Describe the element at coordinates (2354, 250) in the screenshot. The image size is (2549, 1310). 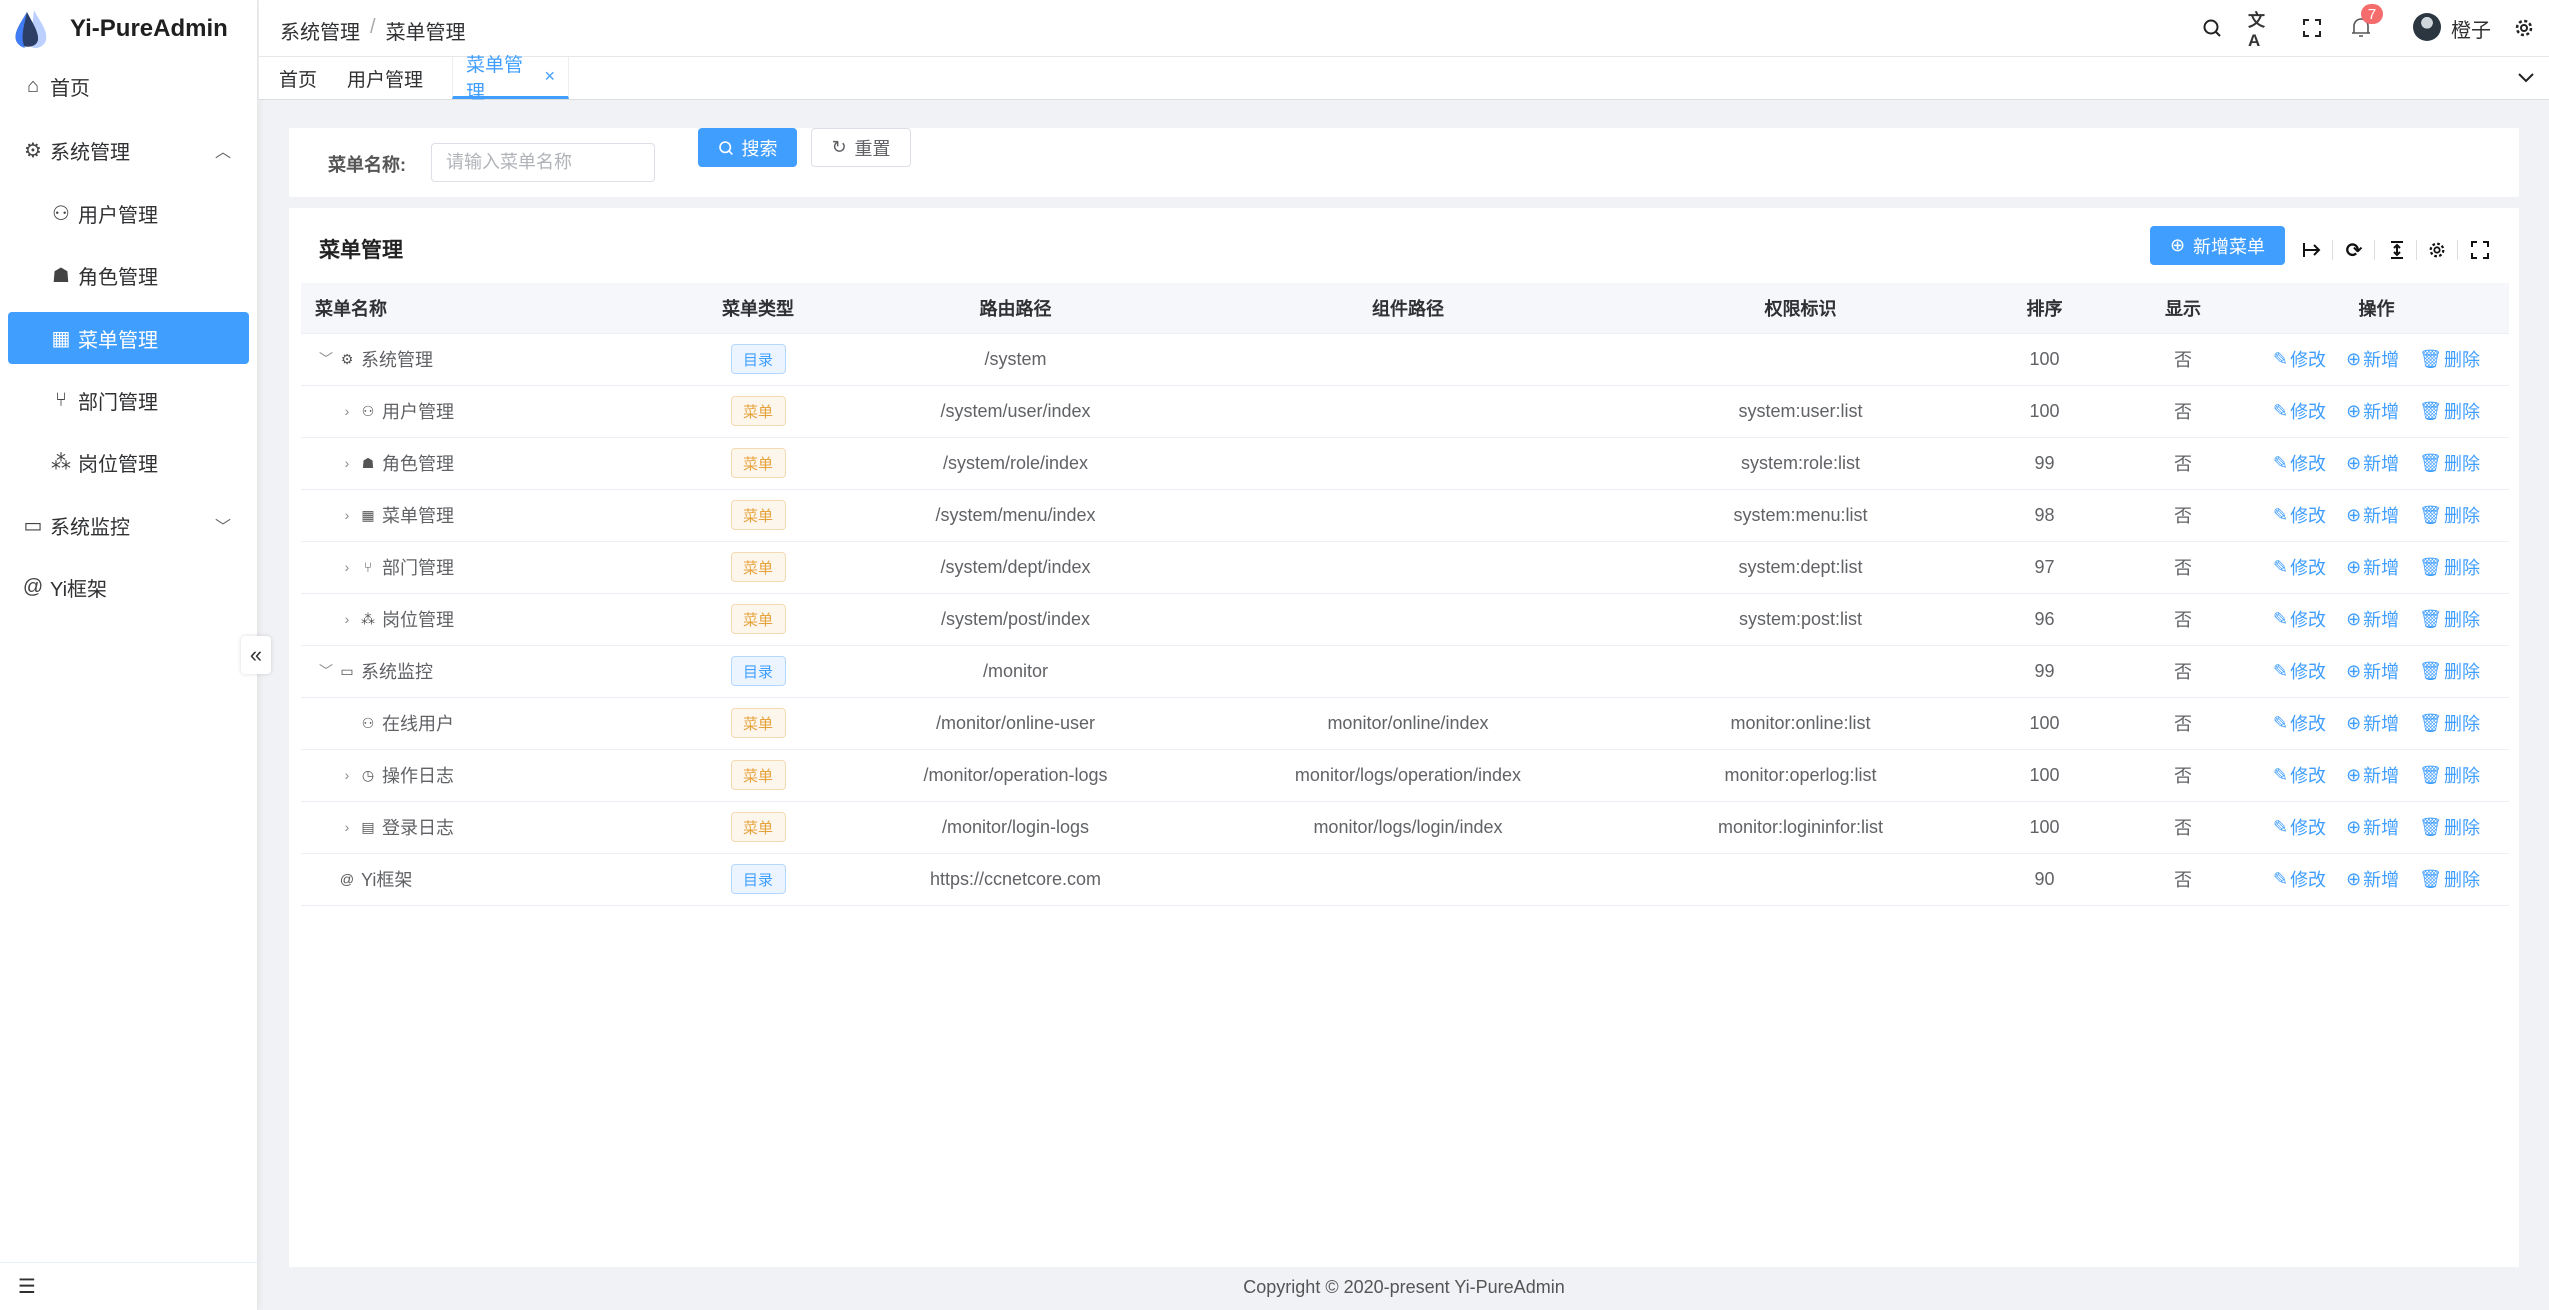
I see `refresh-icon: ⟳` at that location.